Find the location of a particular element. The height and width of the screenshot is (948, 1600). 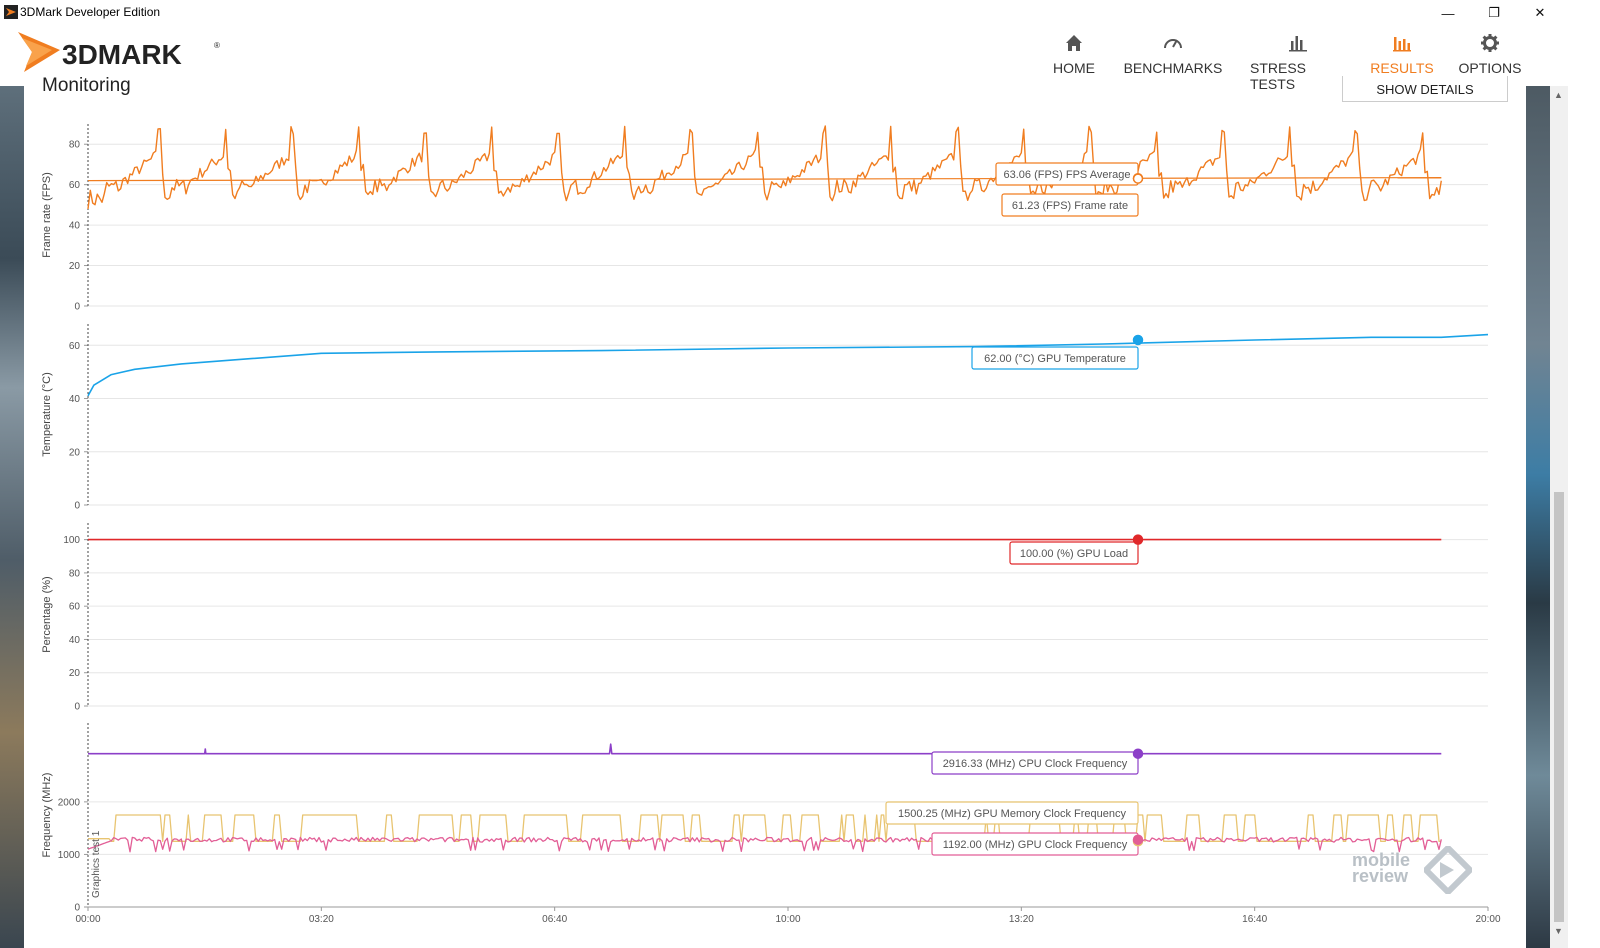

cpu-clock-readout: 2916.33 (MHz) CPU Clock Frequency is located at coordinates (1035, 764).